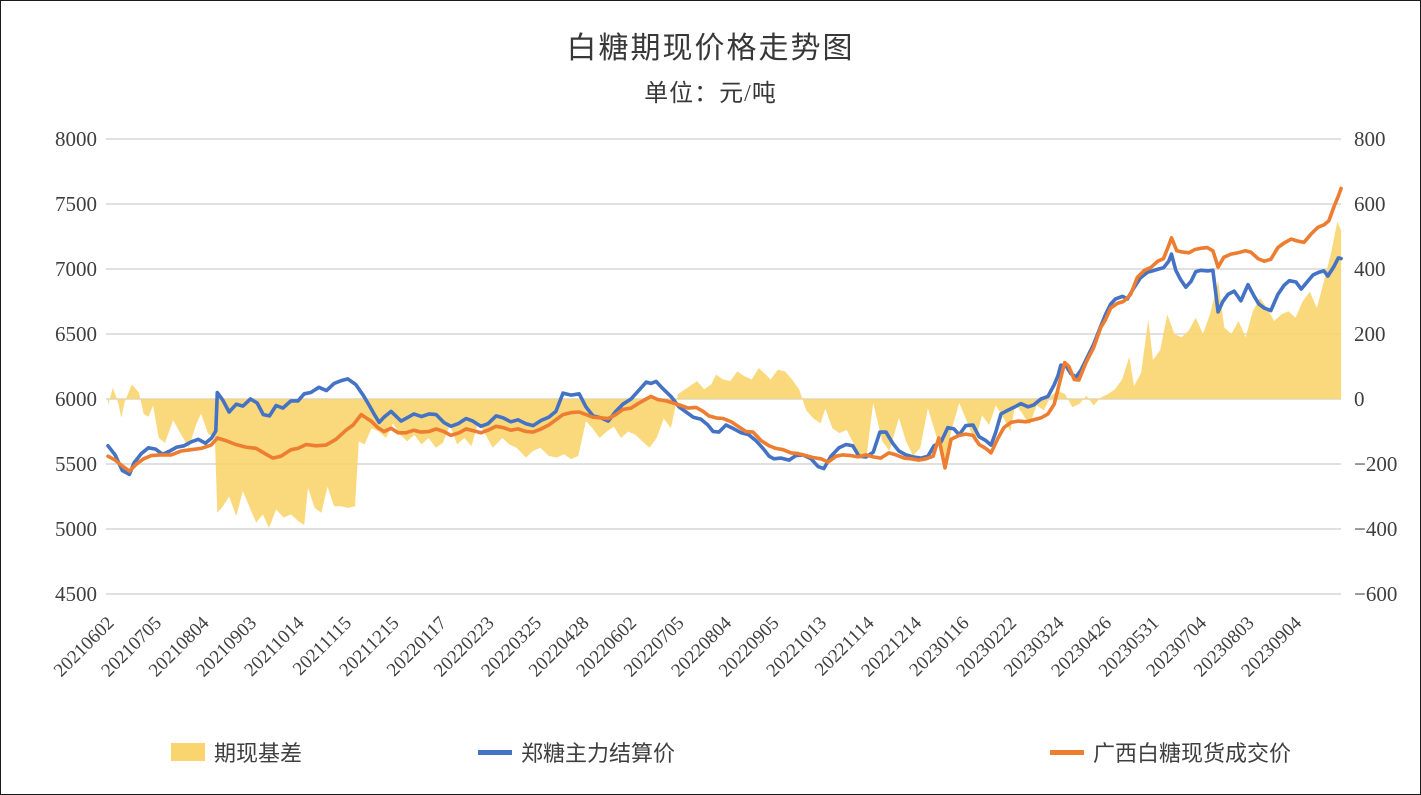  I want to click on y-axis-tick-label-right: 400, so click(1370, 269).